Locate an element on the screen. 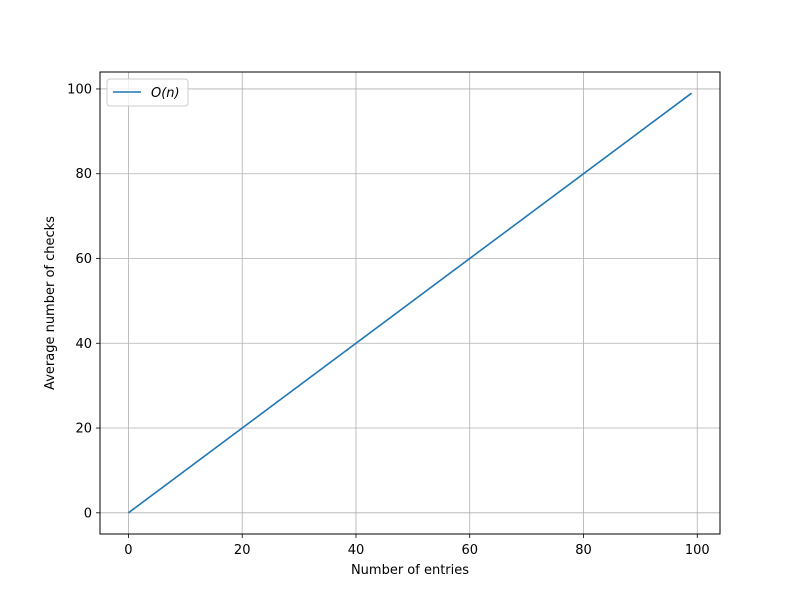 This screenshot has width=800, height=600. y-tick-label: 60 is located at coordinates (83, 259).